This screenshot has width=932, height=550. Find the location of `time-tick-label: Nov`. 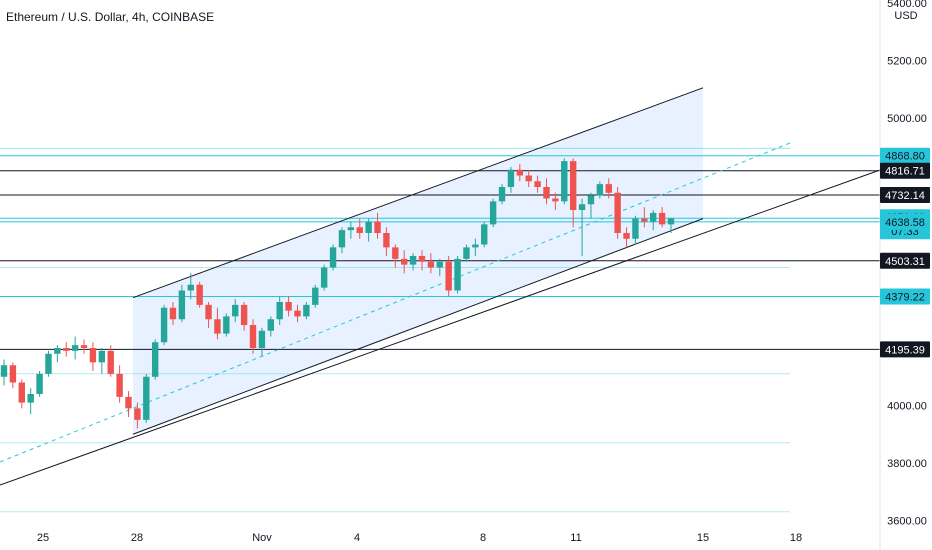

time-tick-label: Nov is located at coordinates (262, 538).